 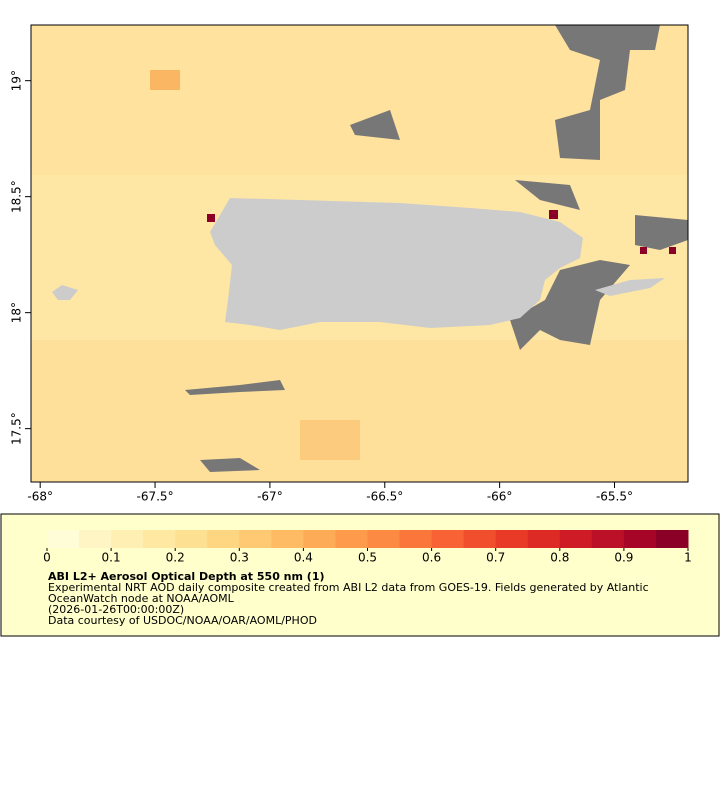 I want to click on land-mona, so click(x=65, y=292).